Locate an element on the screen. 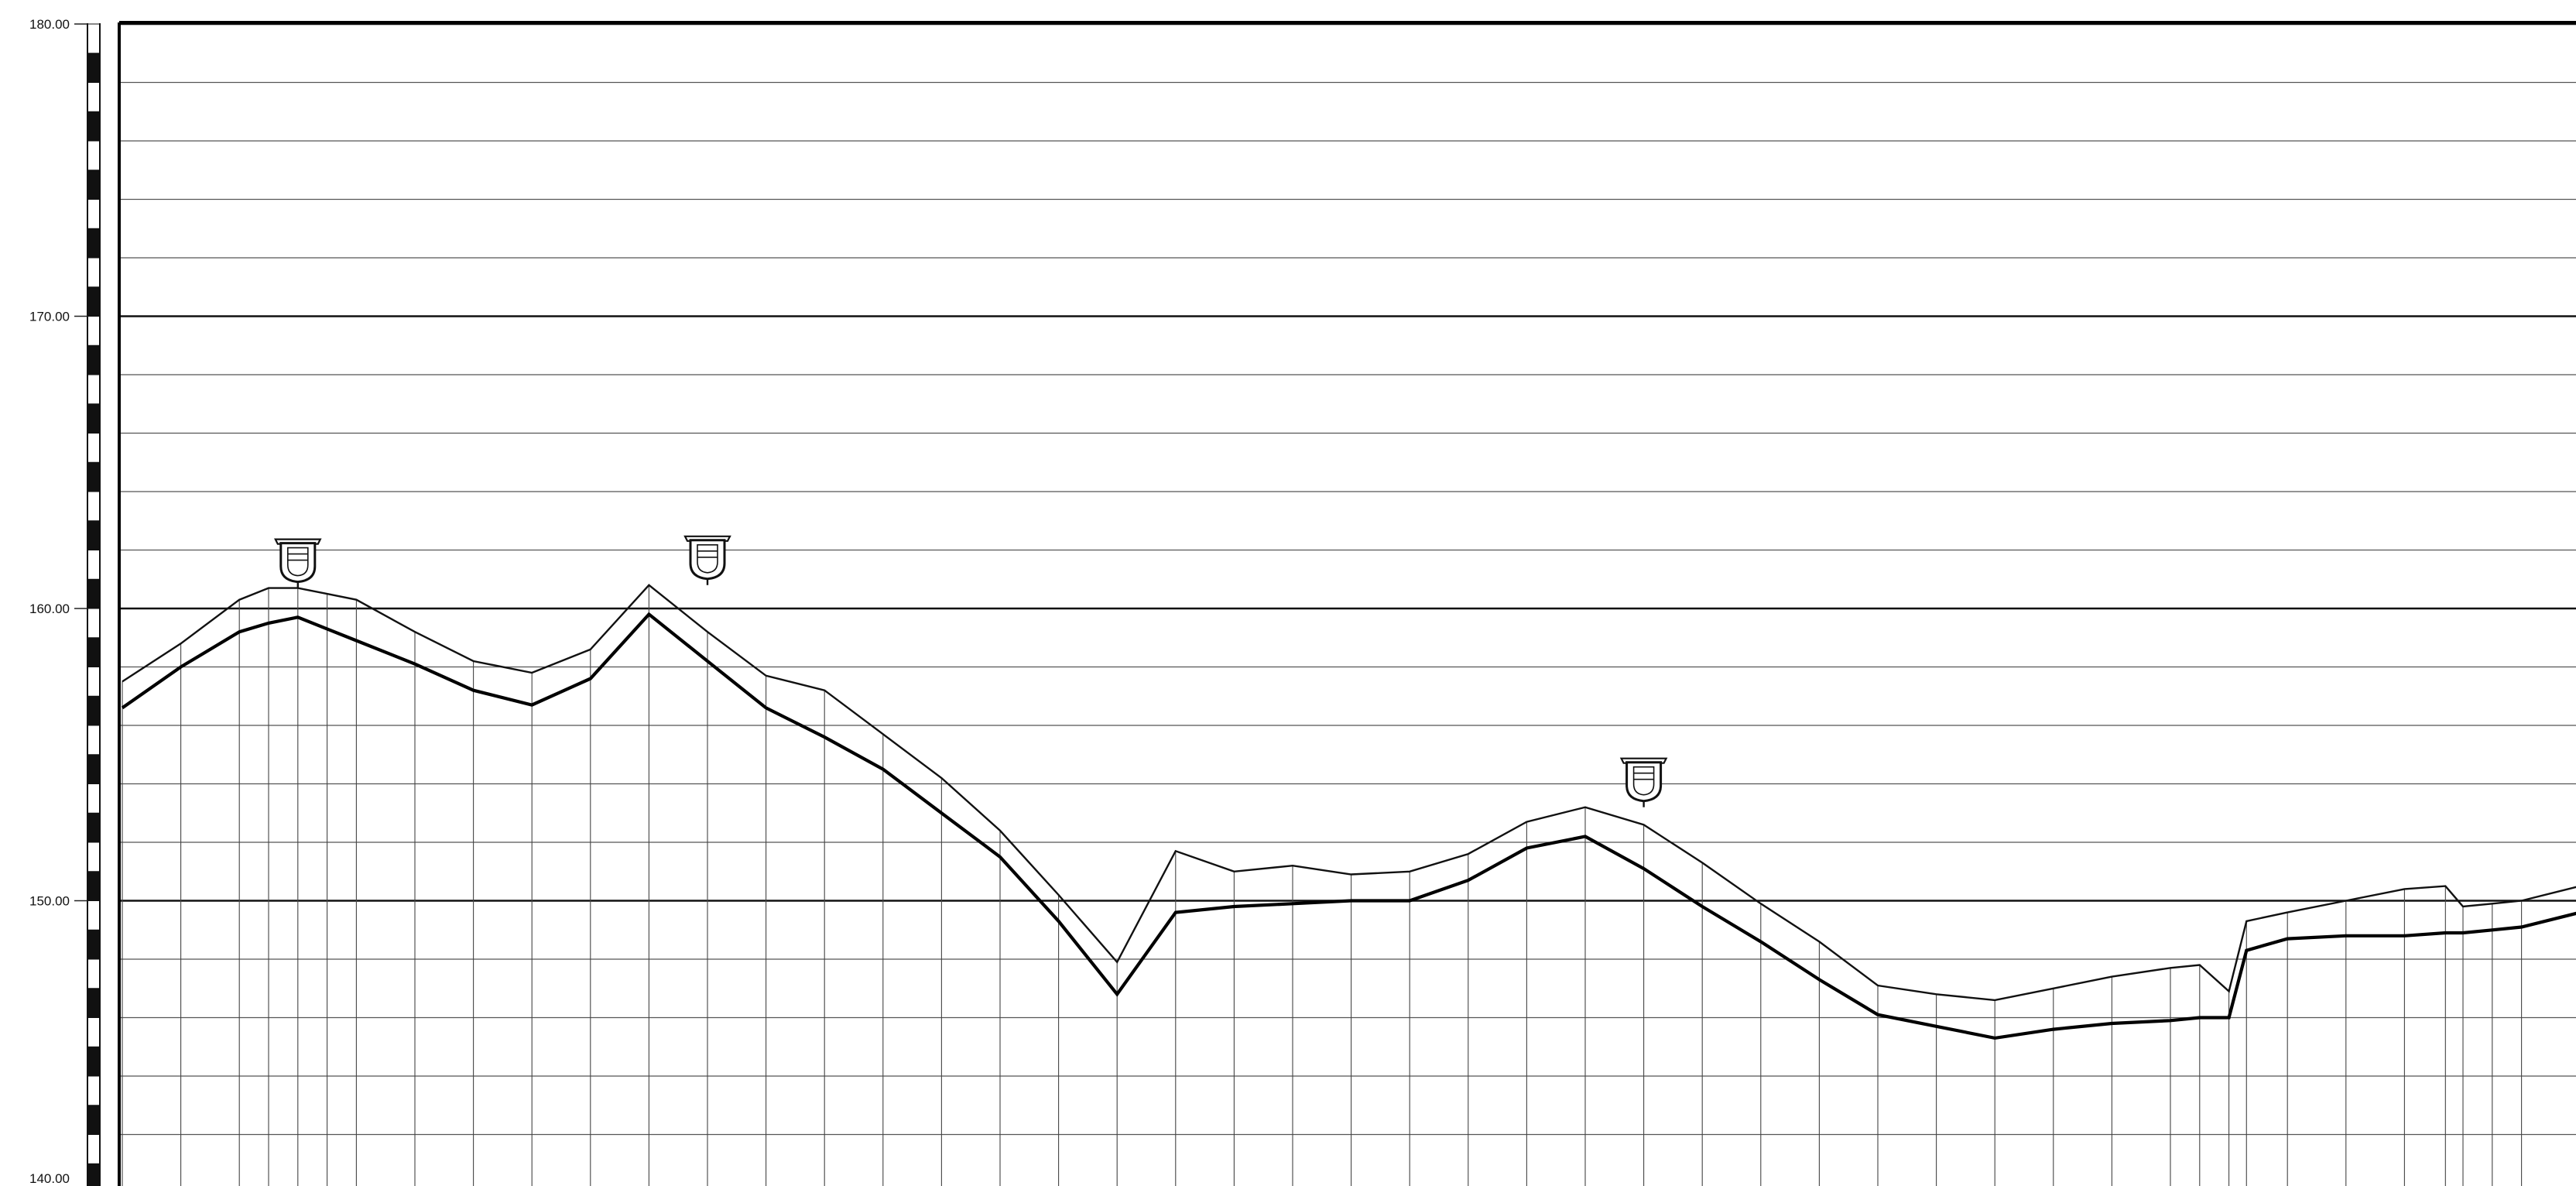 This screenshot has width=2576, height=1186. y-tick-label: 170.00 is located at coordinates (49, 317).